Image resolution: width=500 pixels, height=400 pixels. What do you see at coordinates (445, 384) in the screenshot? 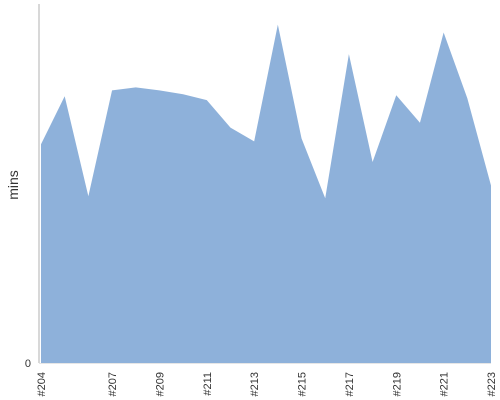
I see `x-tick-label: #221` at bounding box center [445, 384].